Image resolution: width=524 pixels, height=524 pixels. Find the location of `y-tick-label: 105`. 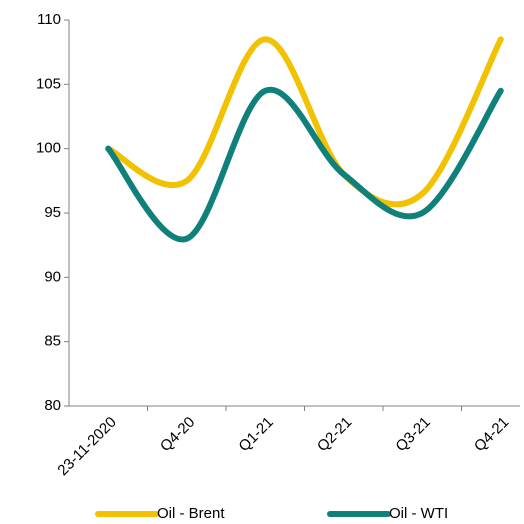

y-tick-label: 105 is located at coordinates (48, 83).